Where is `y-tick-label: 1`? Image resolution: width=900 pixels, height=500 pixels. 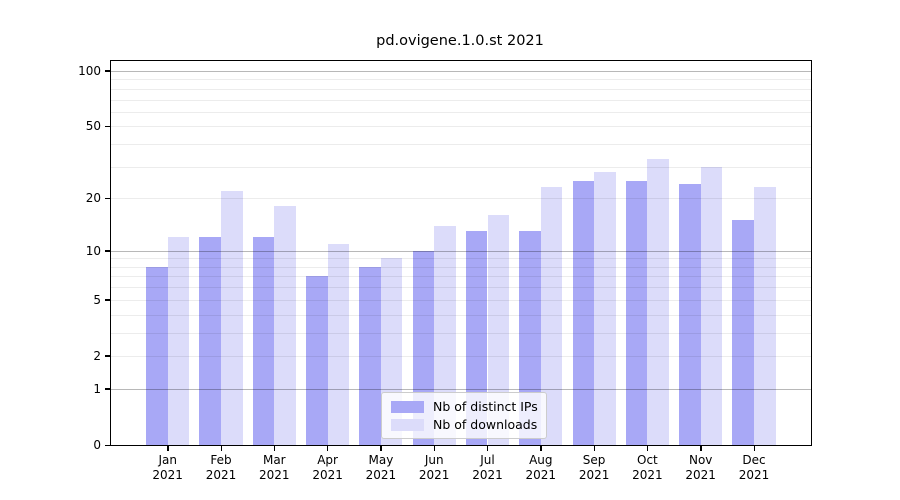 y-tick-label: 1 is located at coordinates (97, 388).